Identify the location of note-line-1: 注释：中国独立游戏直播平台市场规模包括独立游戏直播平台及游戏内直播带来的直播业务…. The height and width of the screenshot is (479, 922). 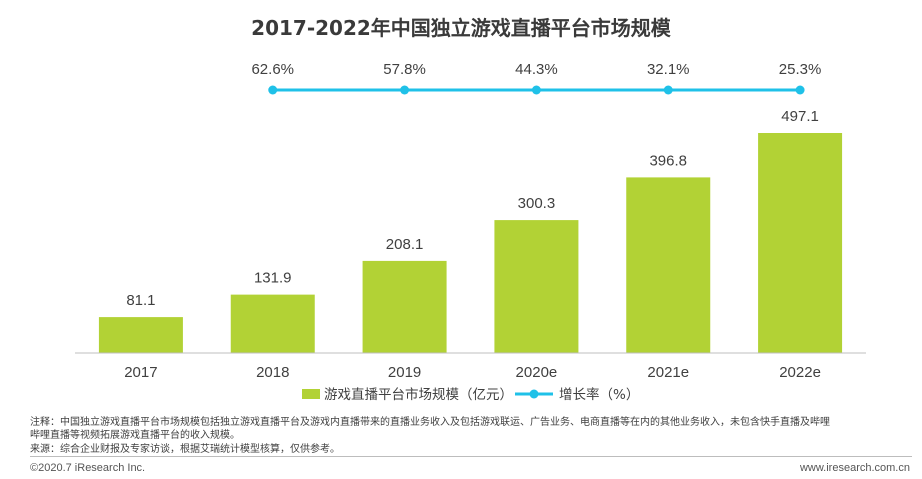
(430, 422).